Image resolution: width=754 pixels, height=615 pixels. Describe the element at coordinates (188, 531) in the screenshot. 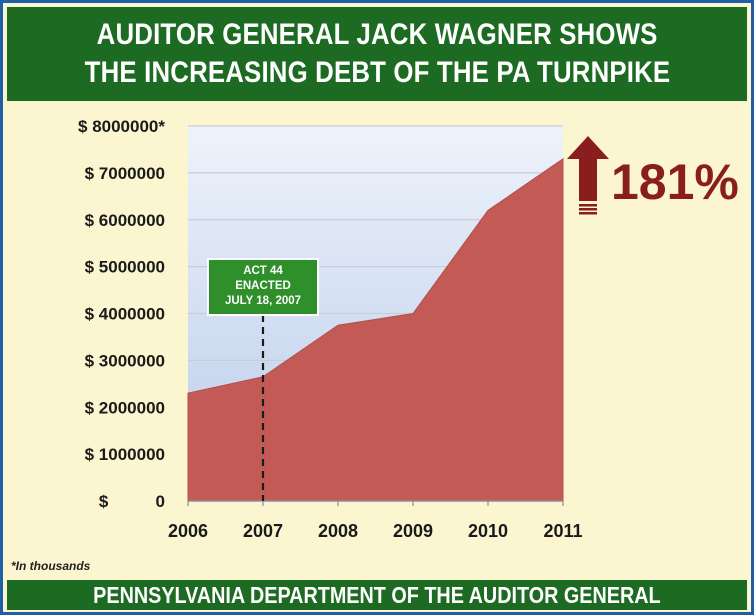

I see `x-tick-label: 2006` at that location.